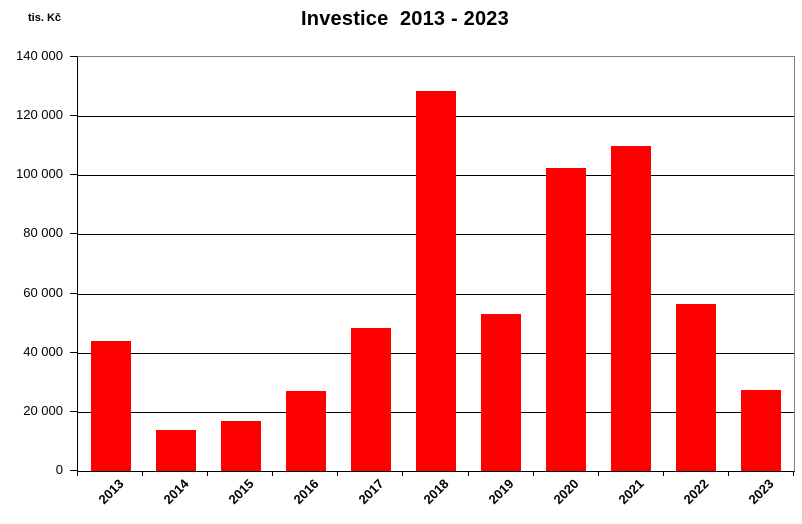 This screenshot has height=524, width=802. What do you see at coordinates (110, 405) in the screenshot?
I see `bar-2013` at bounding box center [110, 405].